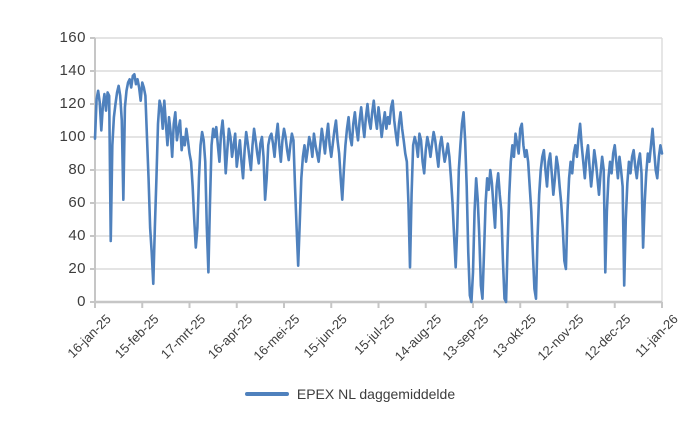 This screenshot has height=430, width=700. Describe the element at coordinates (77, 202) in the screenshot. I see `y-tick-label: 60` at that location.